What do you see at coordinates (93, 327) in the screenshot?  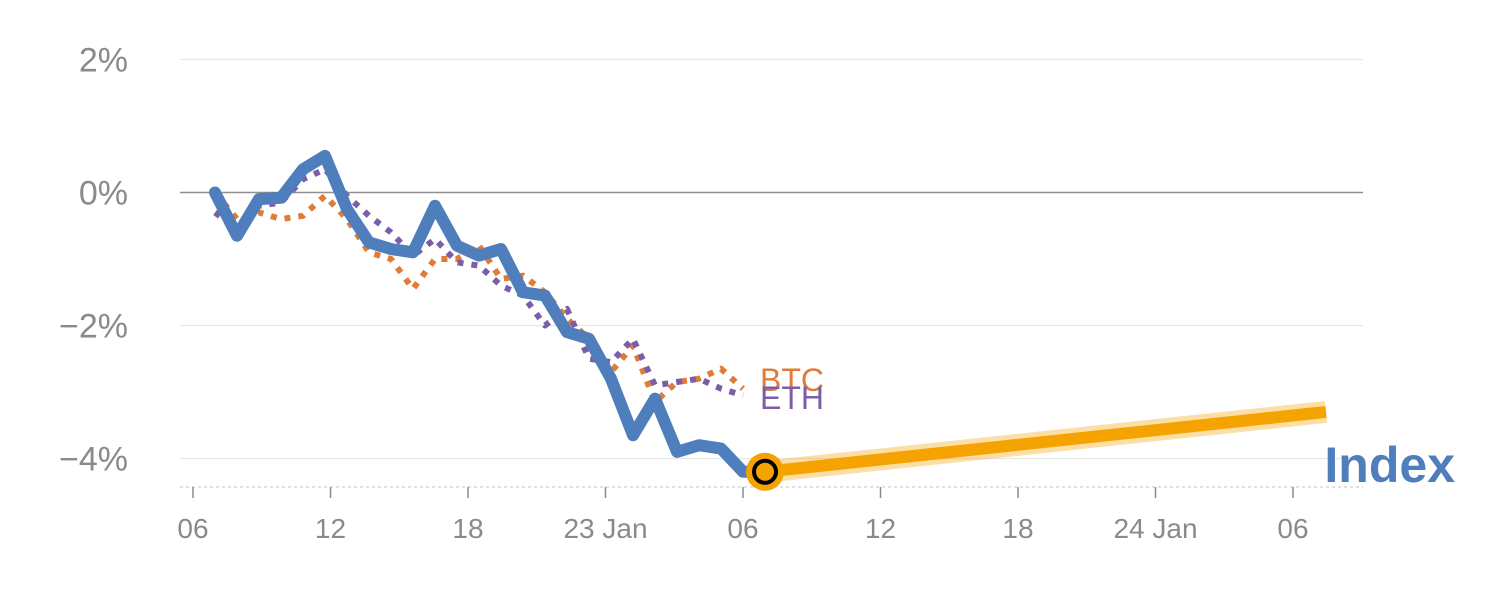 I see `y-tick-label: −2%` at bounding box center [93, 327].